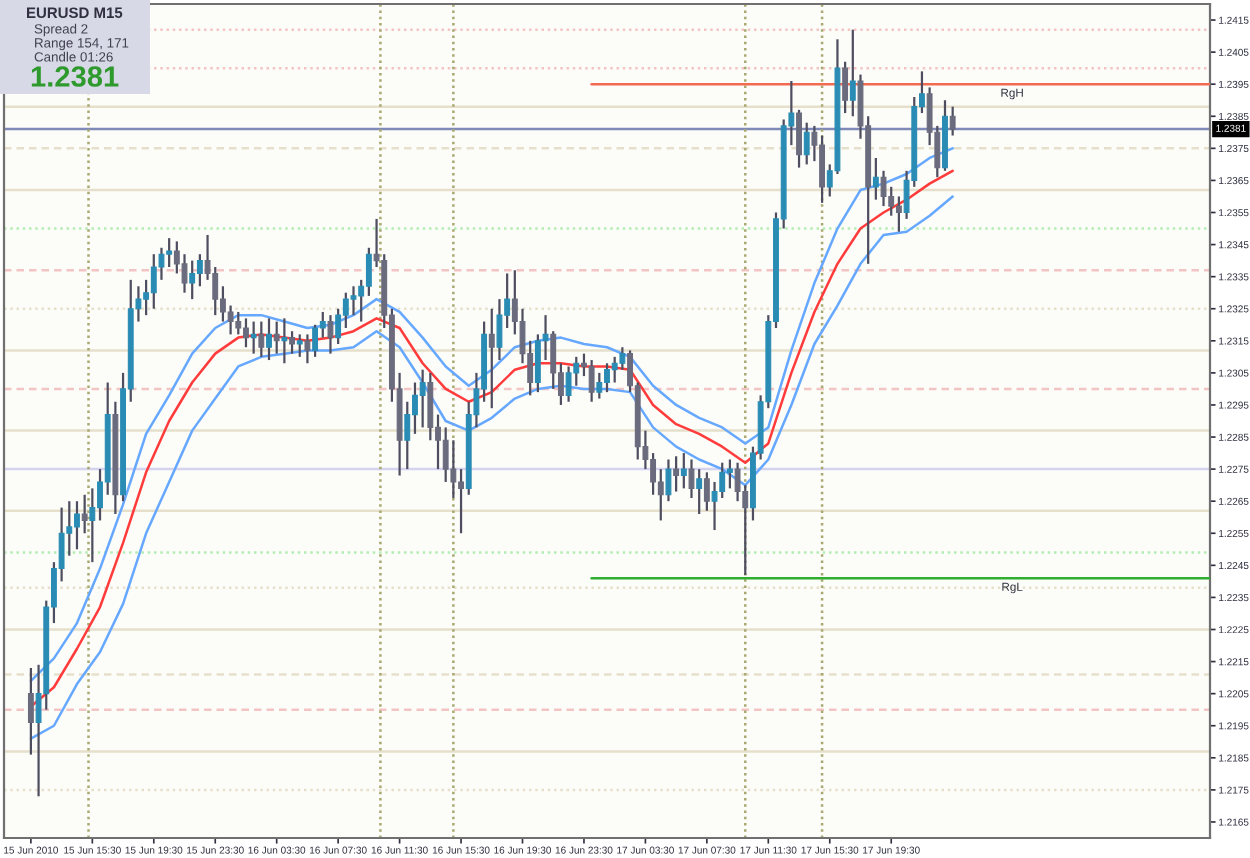  I want to click on annotation: 1.2381, so click(75, 76).